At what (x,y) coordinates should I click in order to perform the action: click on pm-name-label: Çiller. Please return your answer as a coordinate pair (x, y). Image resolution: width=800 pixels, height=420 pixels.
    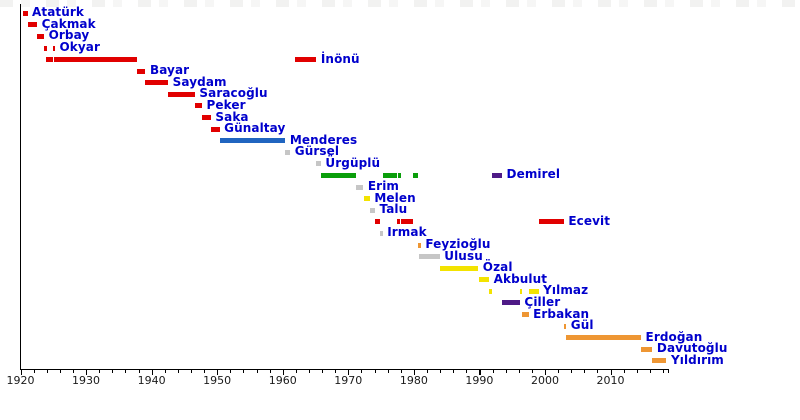
    Looking at the image, I should click on (542, 301).